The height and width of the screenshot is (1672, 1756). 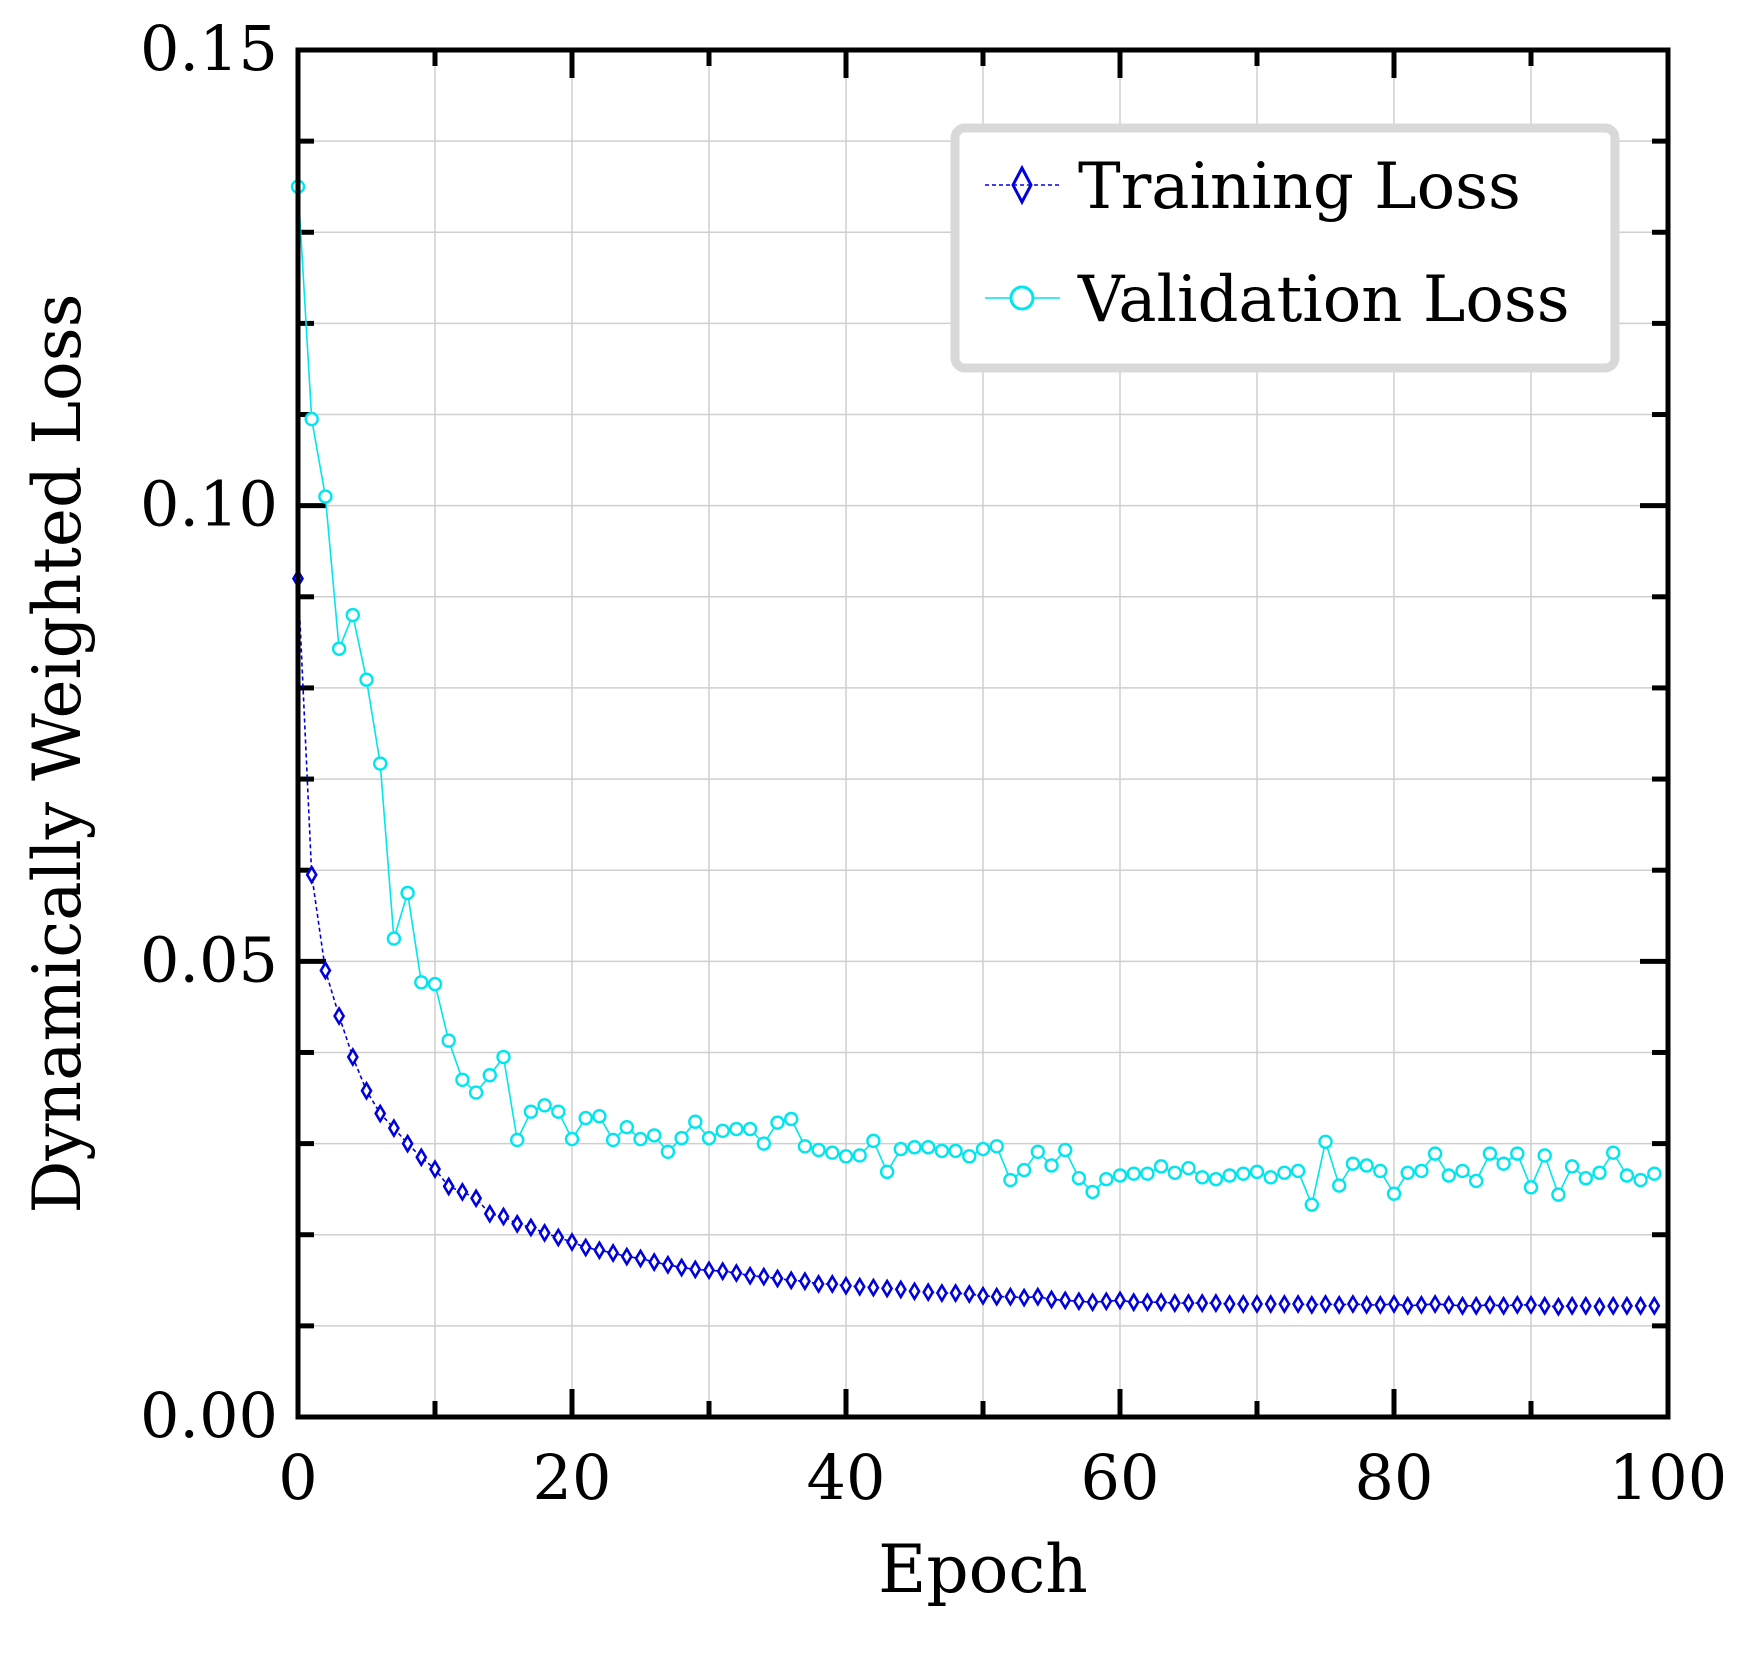 I want to click on legend-box, so click(x=1285, y=248).